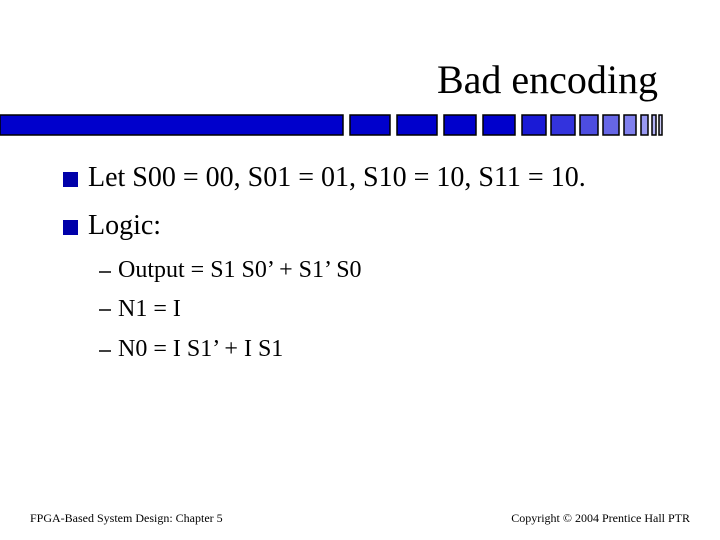 The height and width of the screenshot is (540, 720). Describe the element at coordinates (149, 309) in the screenshot. I see `sub-bullet: N1 = I` at that location.